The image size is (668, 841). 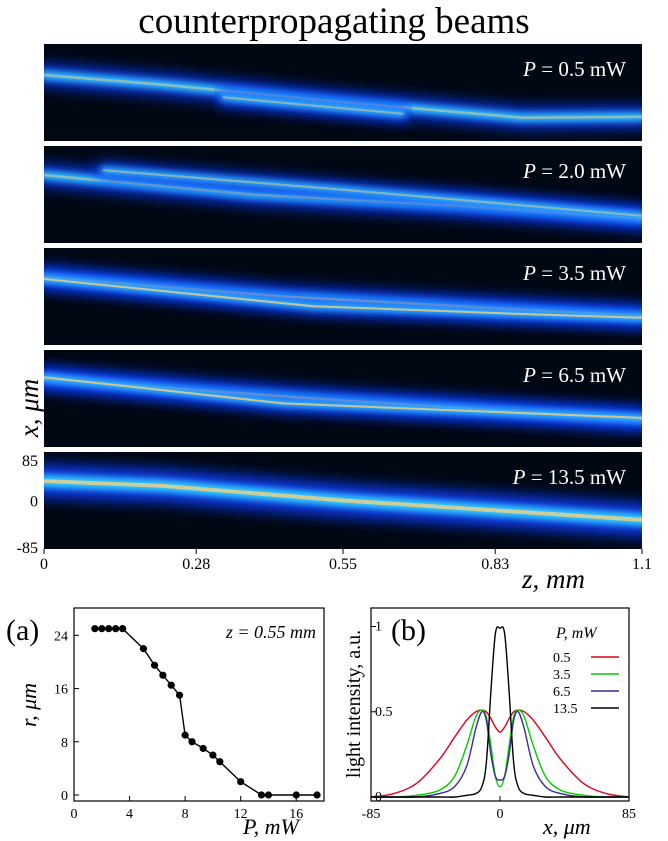 I want to click on heatmap-panel-4: P = 6.5 mW, so click(x=343, y=398).